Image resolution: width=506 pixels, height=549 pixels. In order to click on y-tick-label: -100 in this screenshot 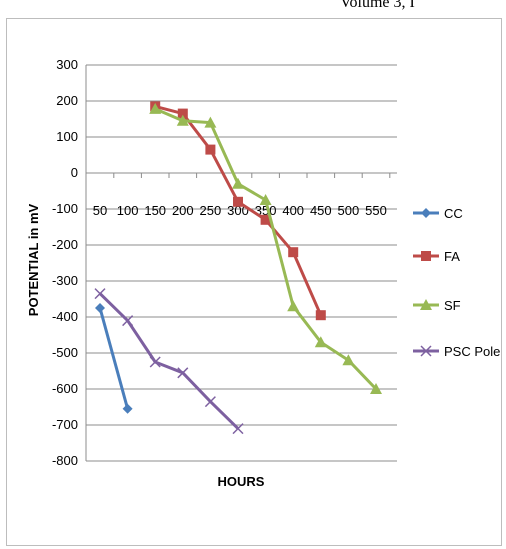, I will do `click(65, 208)`.